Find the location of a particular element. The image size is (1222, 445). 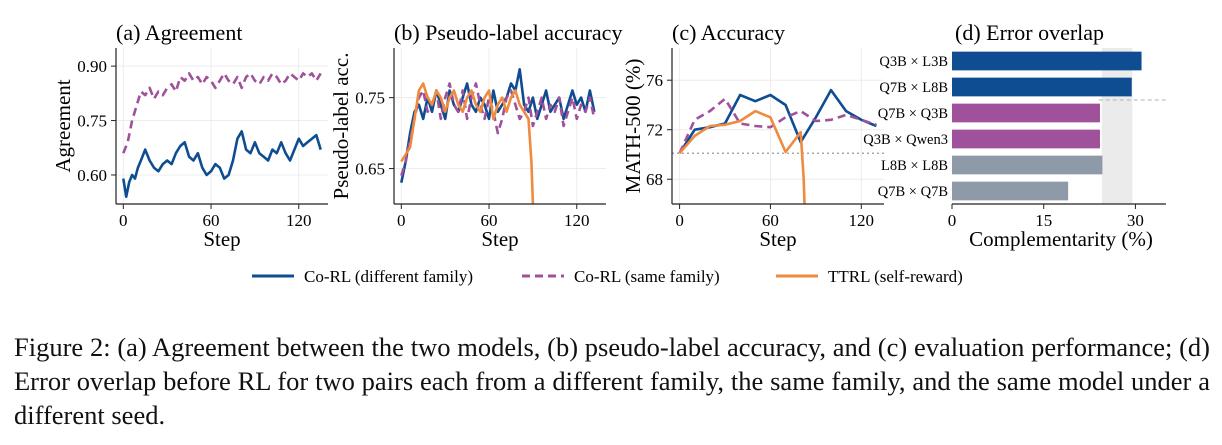

y-axis-label: Pseudo-label acc. is located at coordinates (341, 126).